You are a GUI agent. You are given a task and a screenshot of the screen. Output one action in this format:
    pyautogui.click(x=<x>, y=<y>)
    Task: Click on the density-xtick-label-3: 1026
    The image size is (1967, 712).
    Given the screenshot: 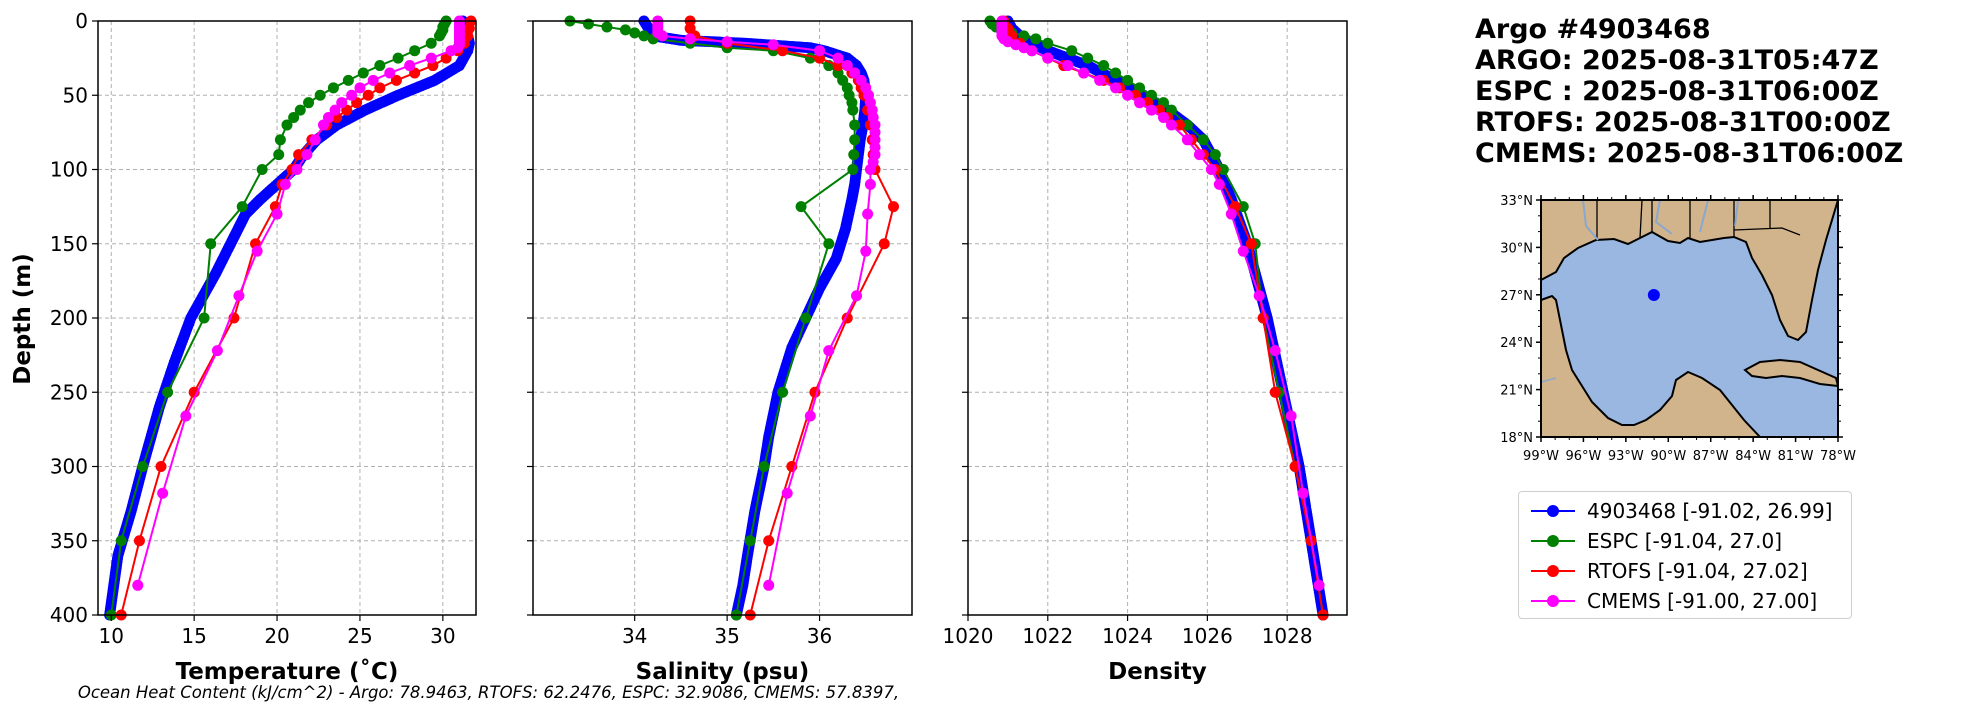 What is the action you would take?
    pyautogui.click(x=1207, y=636)
    